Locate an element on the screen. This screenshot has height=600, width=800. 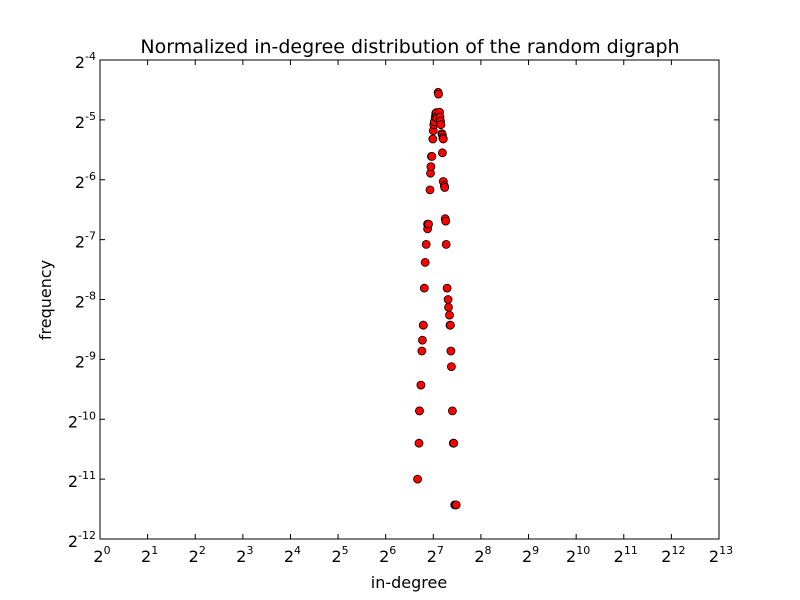
x-tick-label: 27 is located at coordinates (435, 555).